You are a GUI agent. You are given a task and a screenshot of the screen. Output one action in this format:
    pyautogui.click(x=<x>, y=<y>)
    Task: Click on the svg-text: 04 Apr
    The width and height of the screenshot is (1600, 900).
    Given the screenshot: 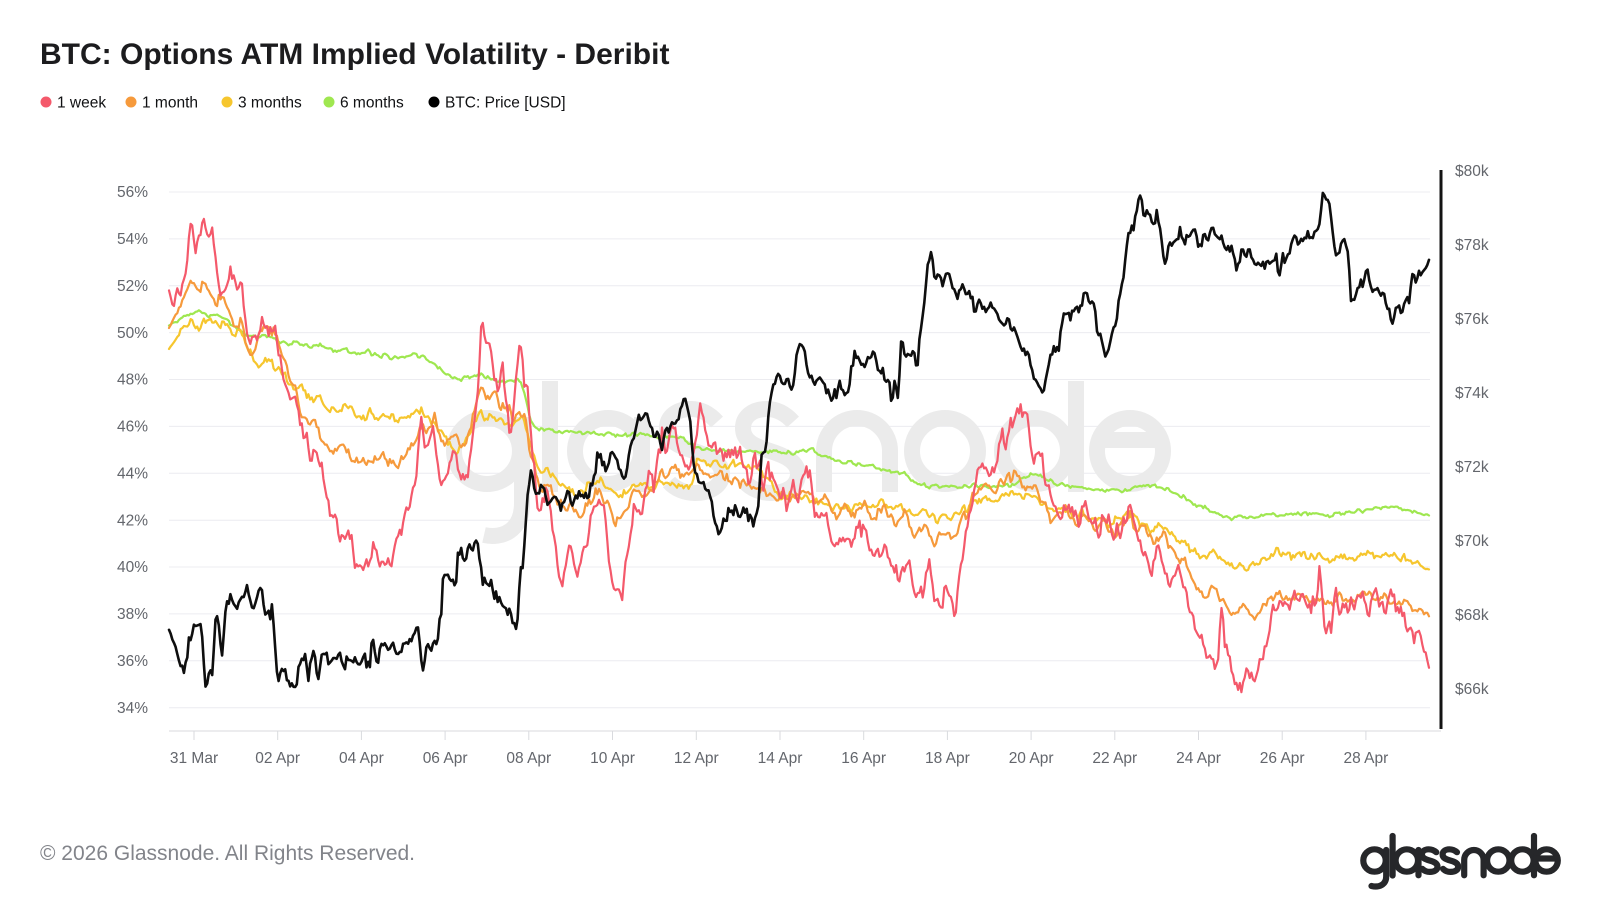 What is the action you would take?
    pyautogui.click(x=361, y=758)
    